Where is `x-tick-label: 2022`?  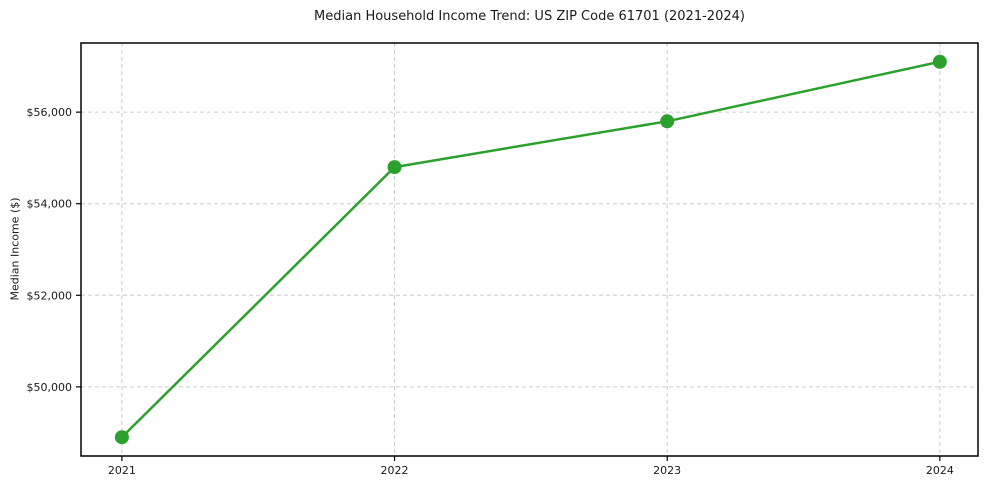
x-tick-label: 2022 is located at coordinates (395, 470).